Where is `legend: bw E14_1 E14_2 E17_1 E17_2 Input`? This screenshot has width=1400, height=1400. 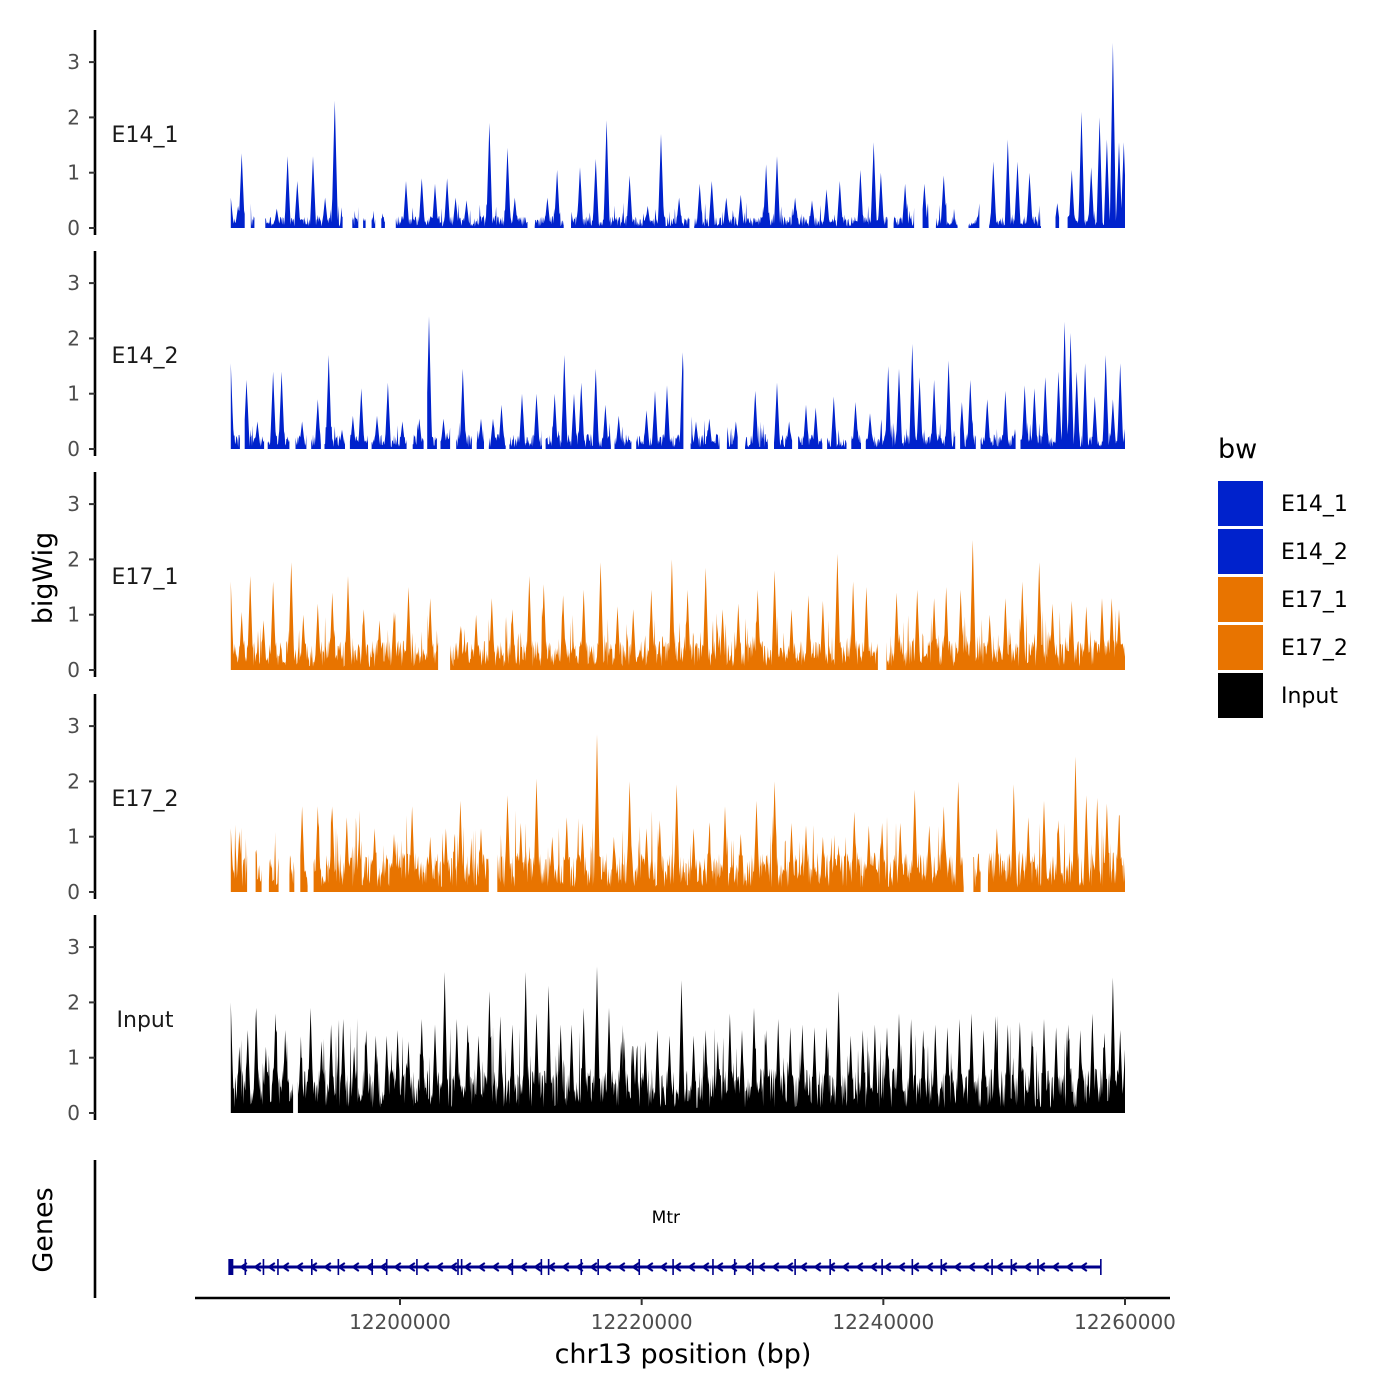
legend: bw E14_1 E14_2 E17_1 E17_2 Input is located at coordinates (1283, 576).